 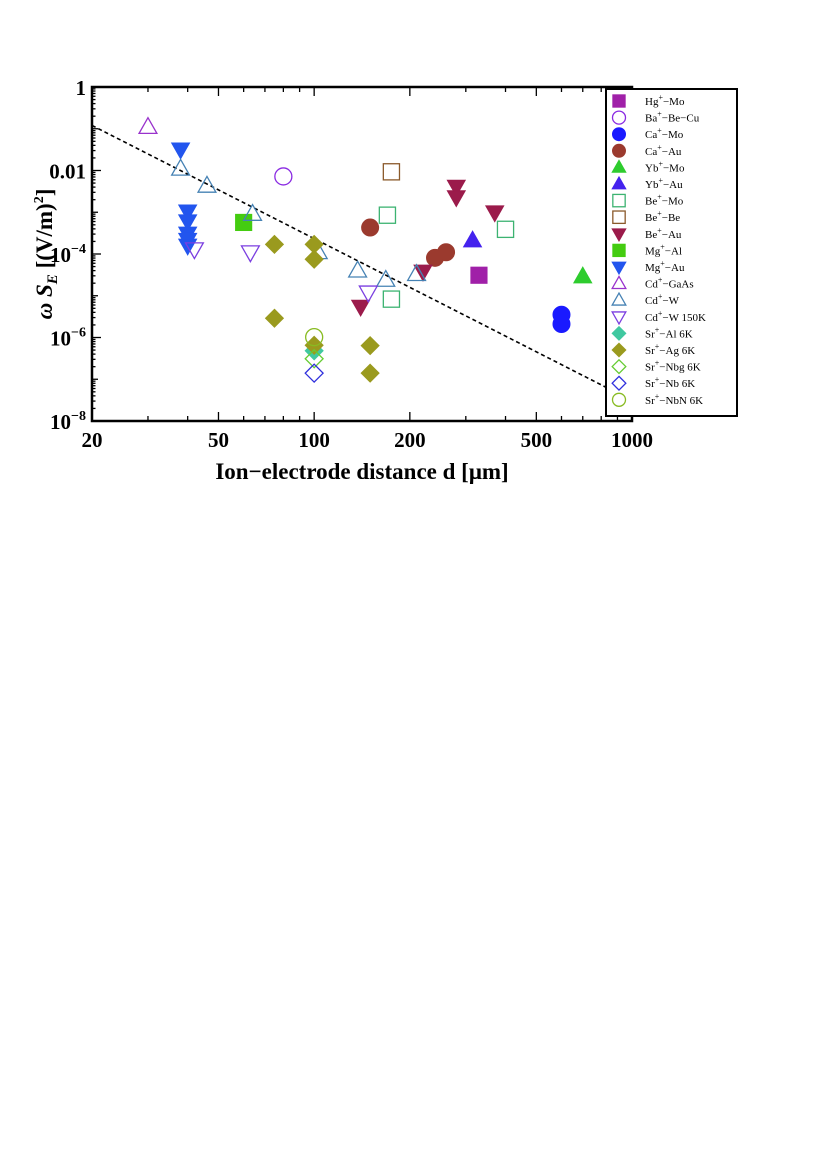 What do you see at coordinates (68, 338) in the screenshot?
I see `y-tick-label: 10⁻⁶` at bounding box center [68, 338].